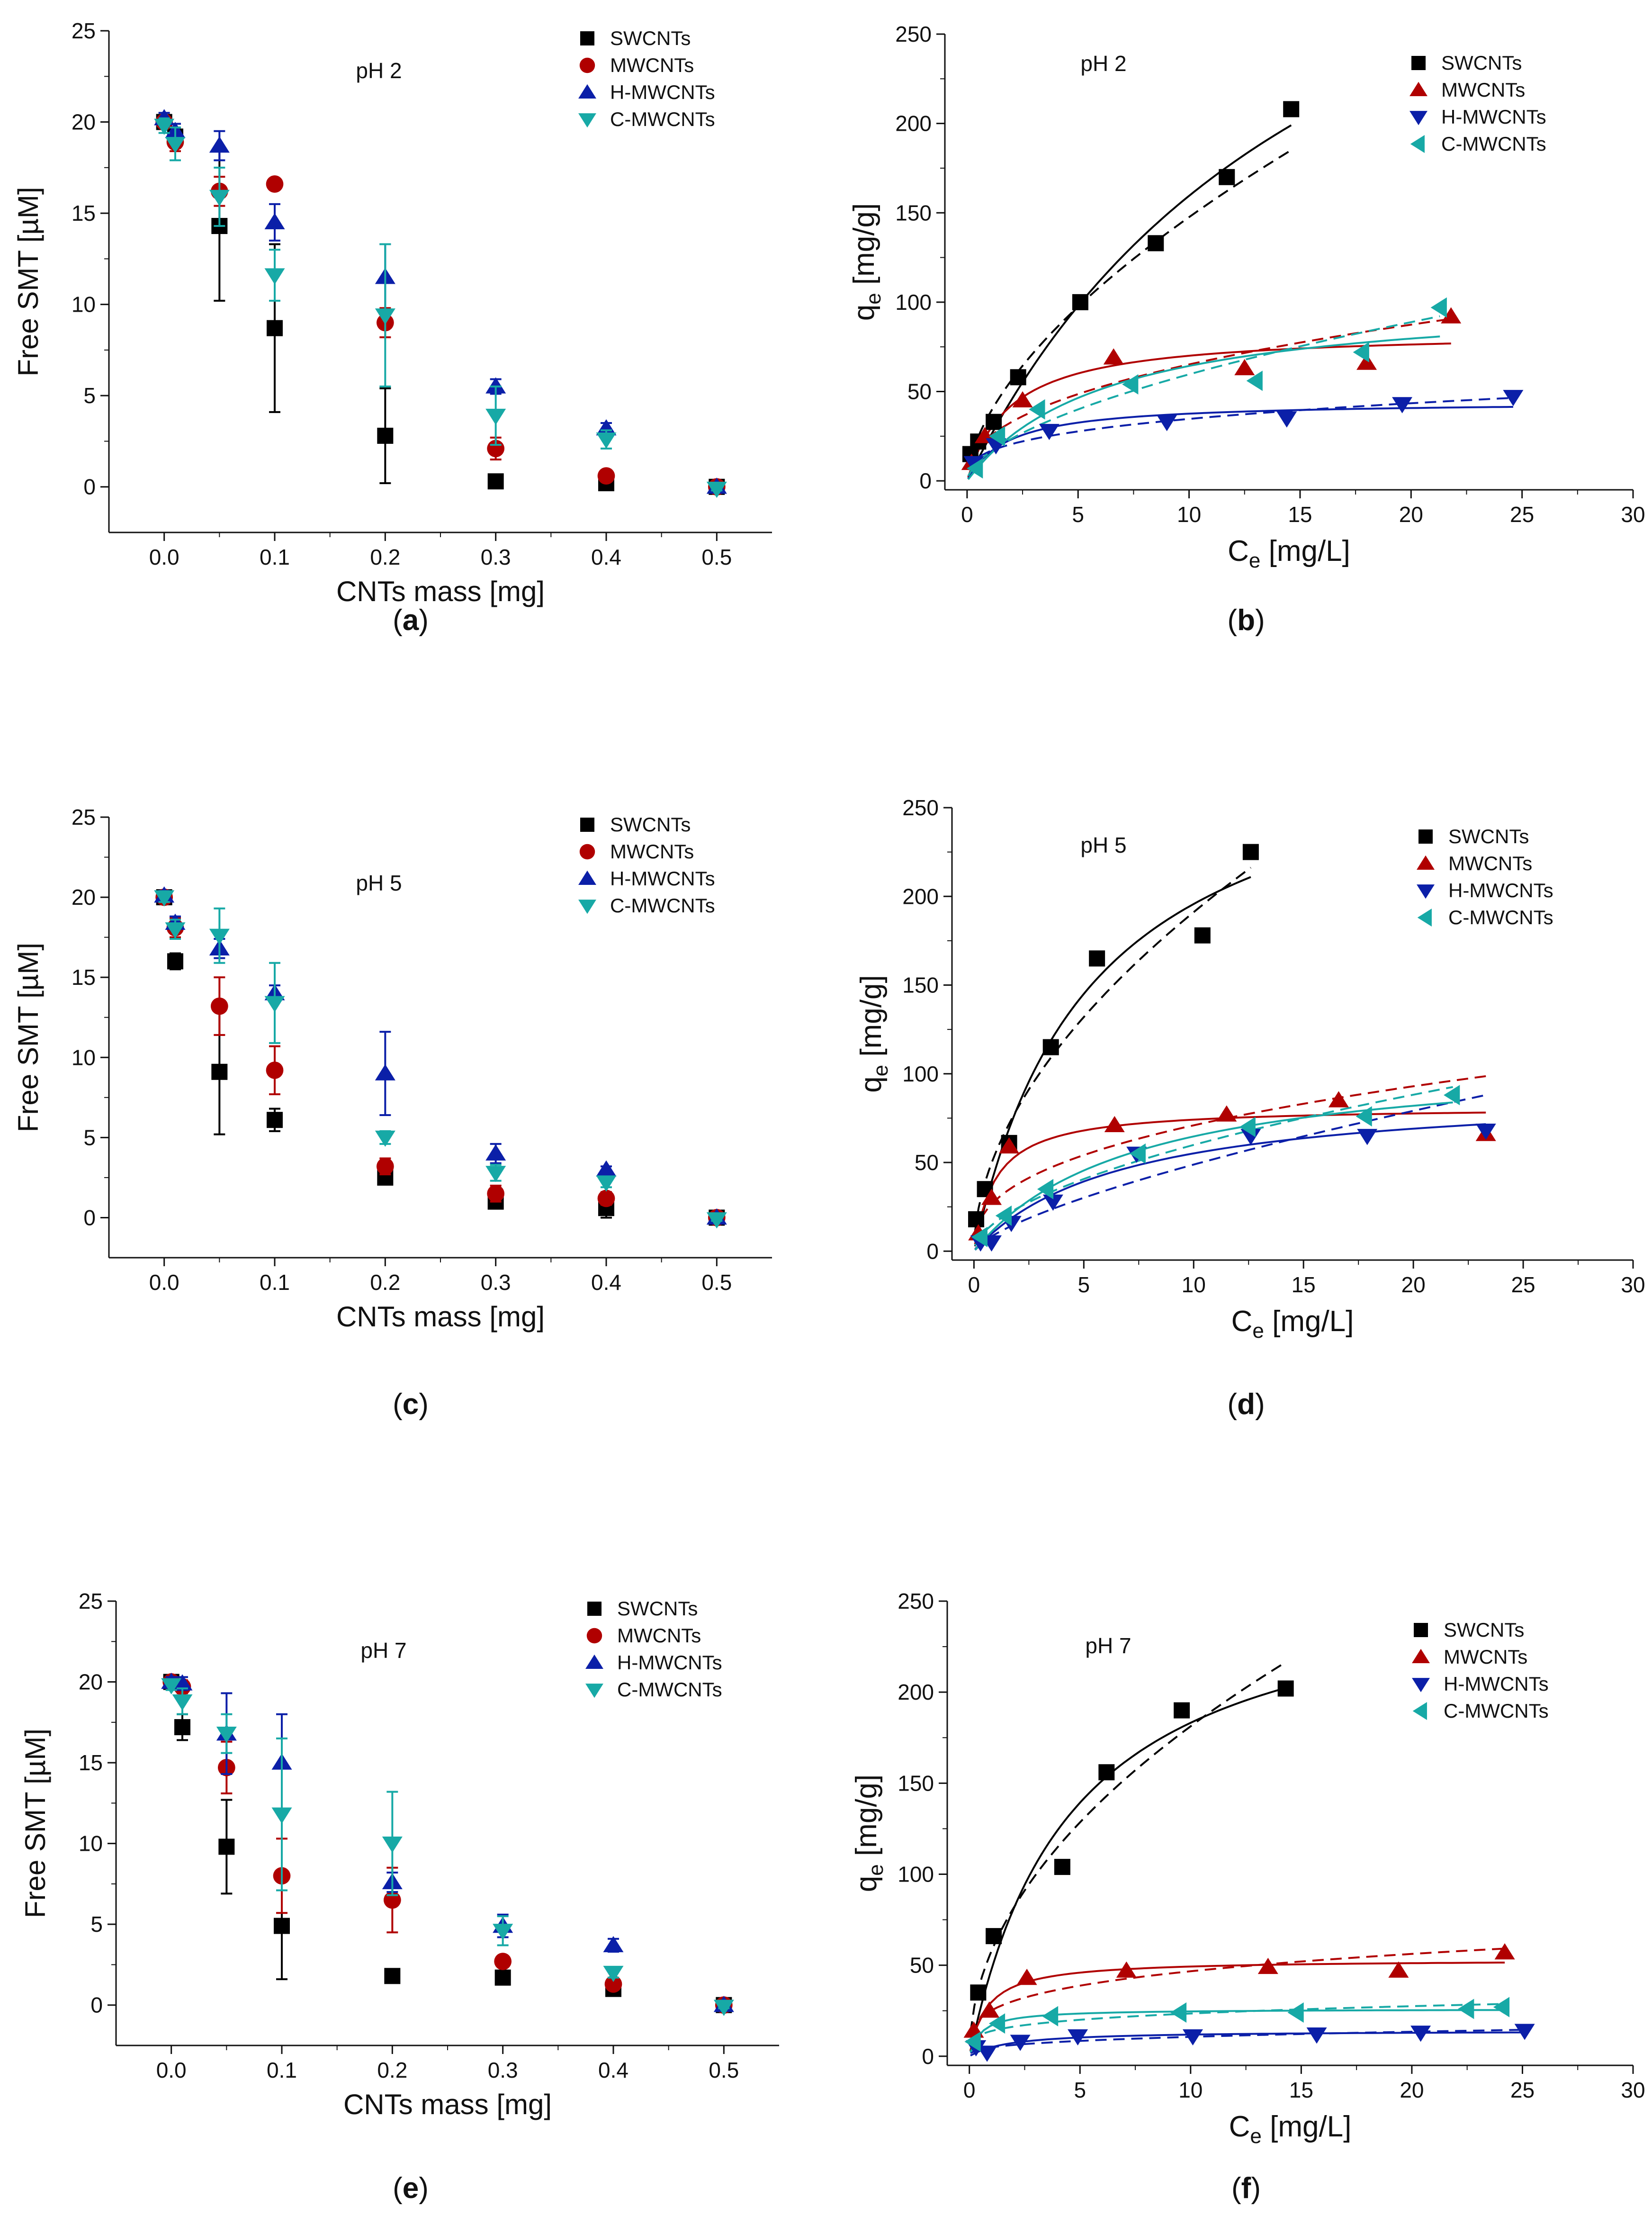 This screenshot has height=2225, width=1652. What do you see at coordinates (920, 986) in the screenshot?
I see `y-tick-label: 150` at bounding box center [920, 986].